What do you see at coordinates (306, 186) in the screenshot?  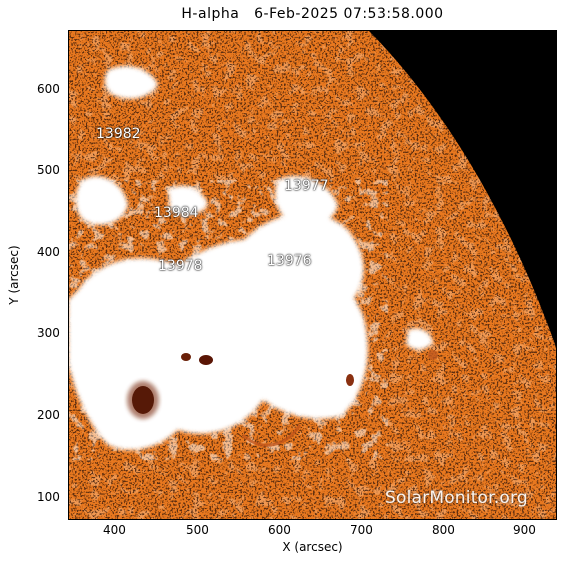 I see `active-region-label: 13977` at bounding box center [306, 186].